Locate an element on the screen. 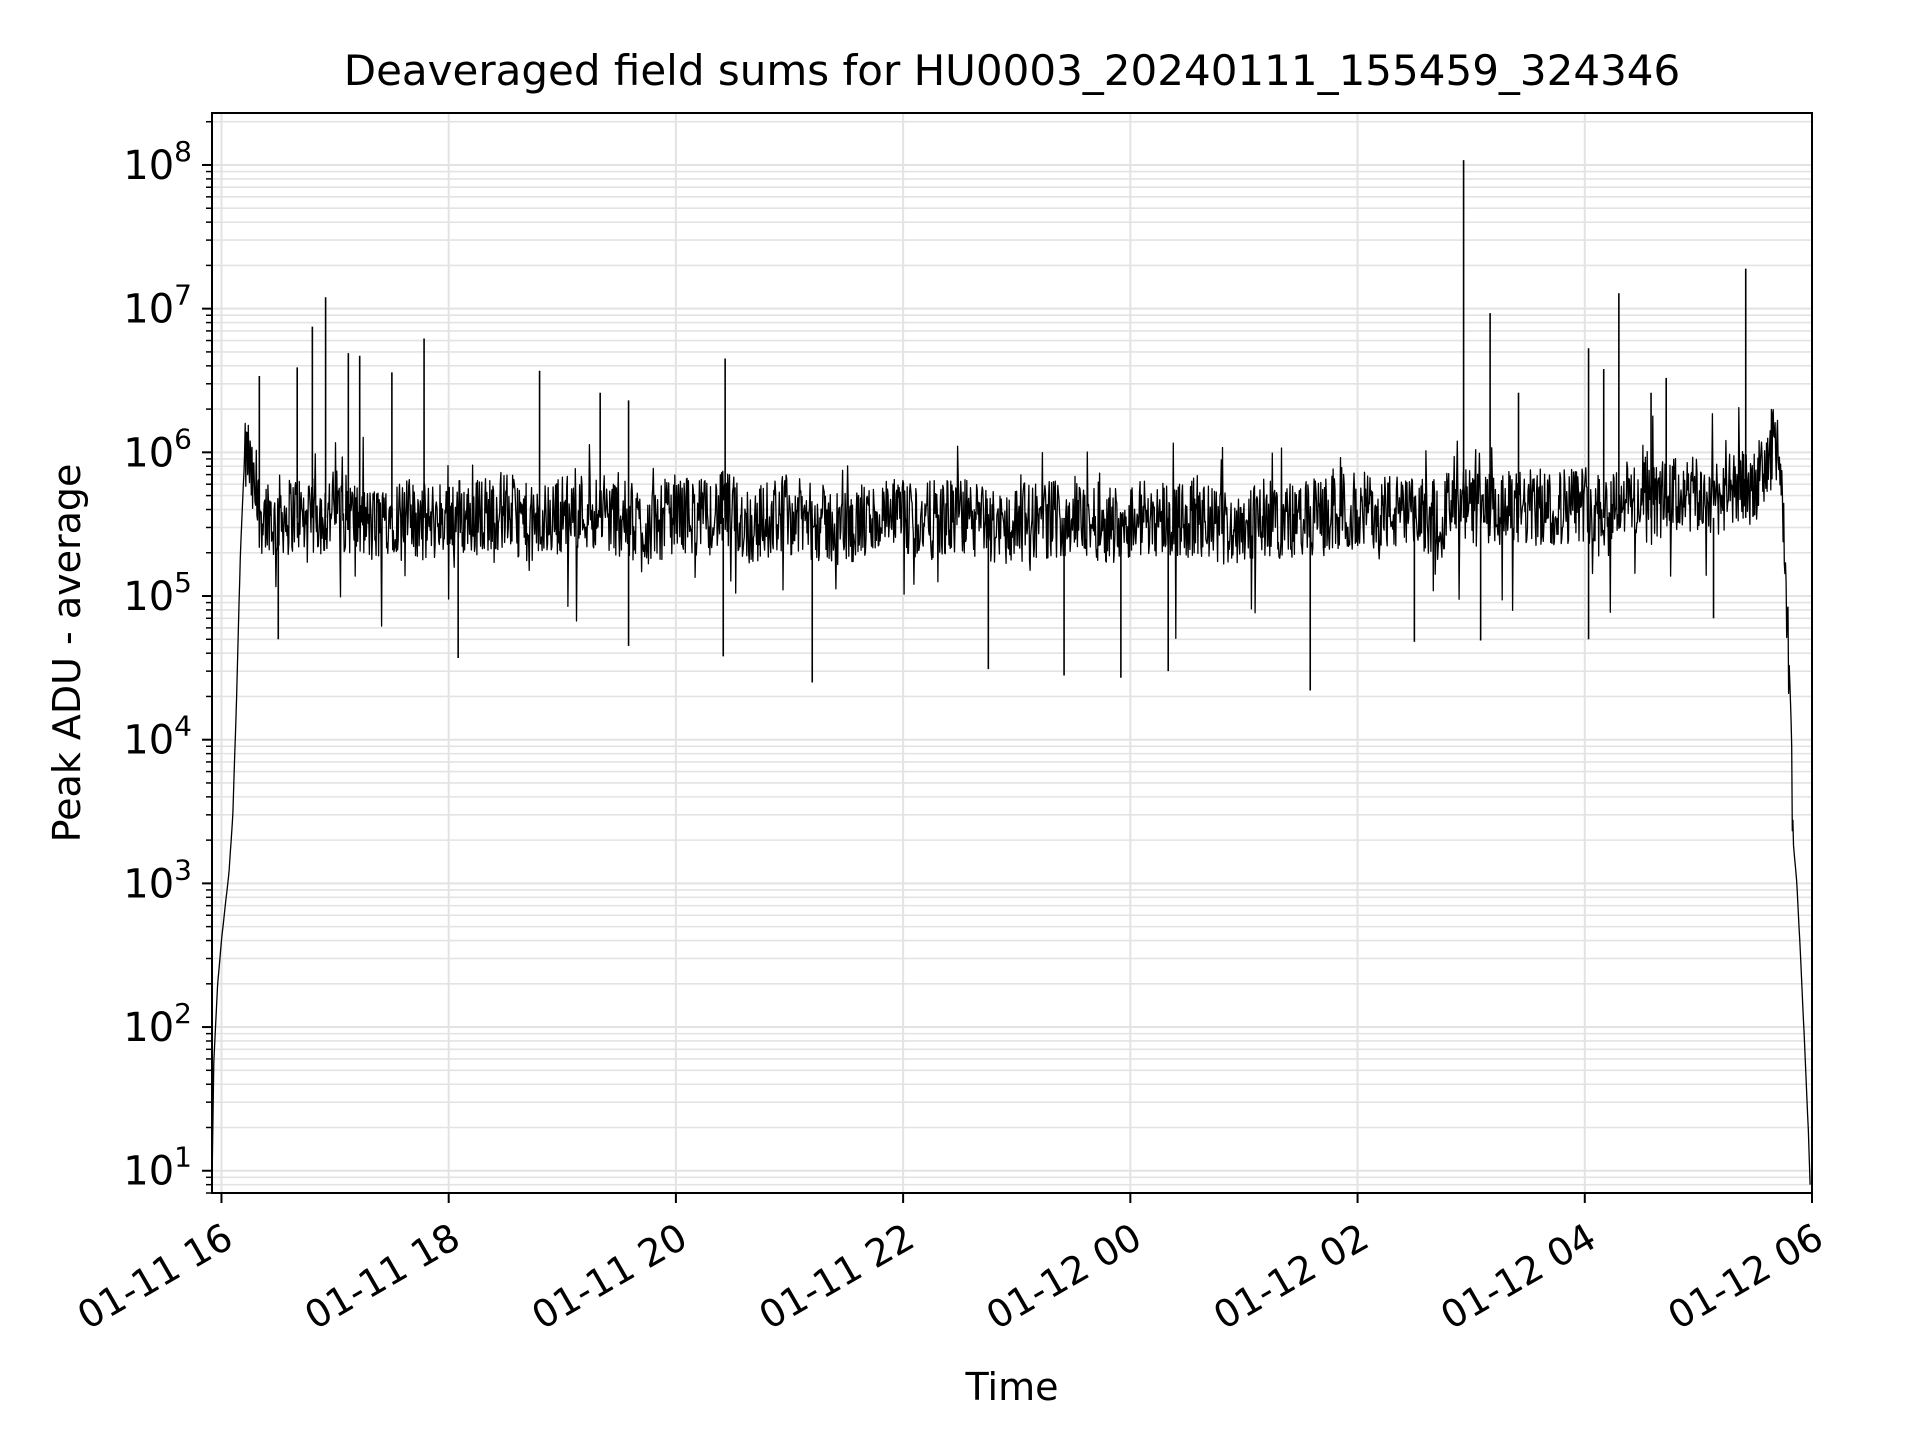 This screenshot has width=1920, height=1444. y-tick-label: 10⁵ is located at coordinates (157, 593).